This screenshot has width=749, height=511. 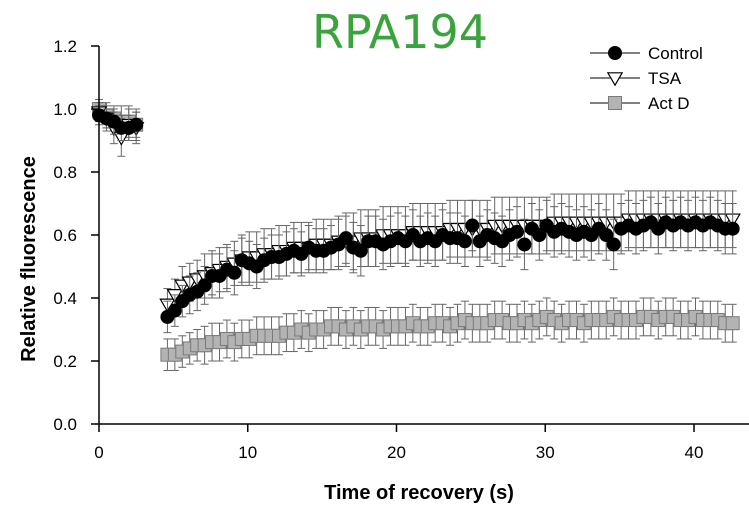 What do you see at coordinates (65, 172) in the screenshot?
I see `y-tick-label: 0.8` at bounding box center [65, 172].